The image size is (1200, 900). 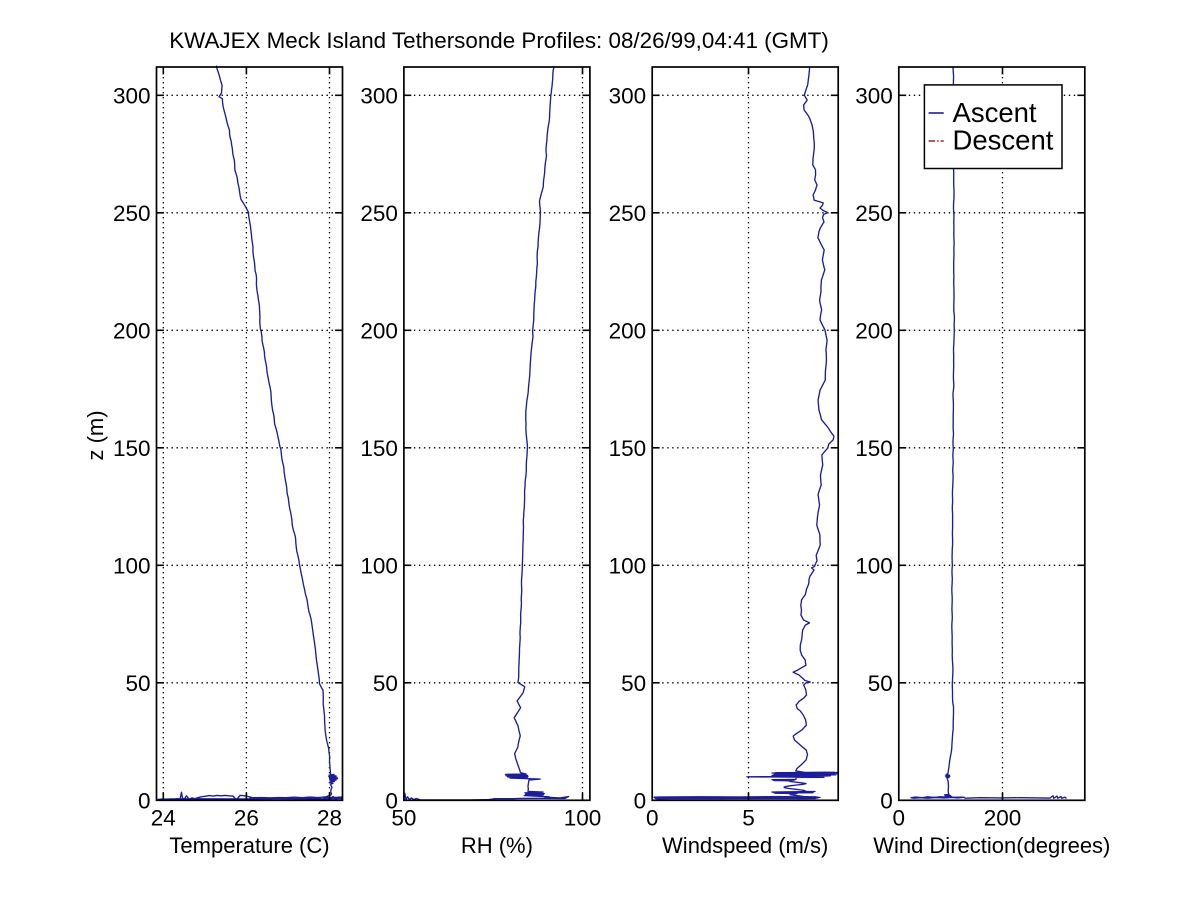 I want to click on svg-text: z (m), so click(x=95, y=435).